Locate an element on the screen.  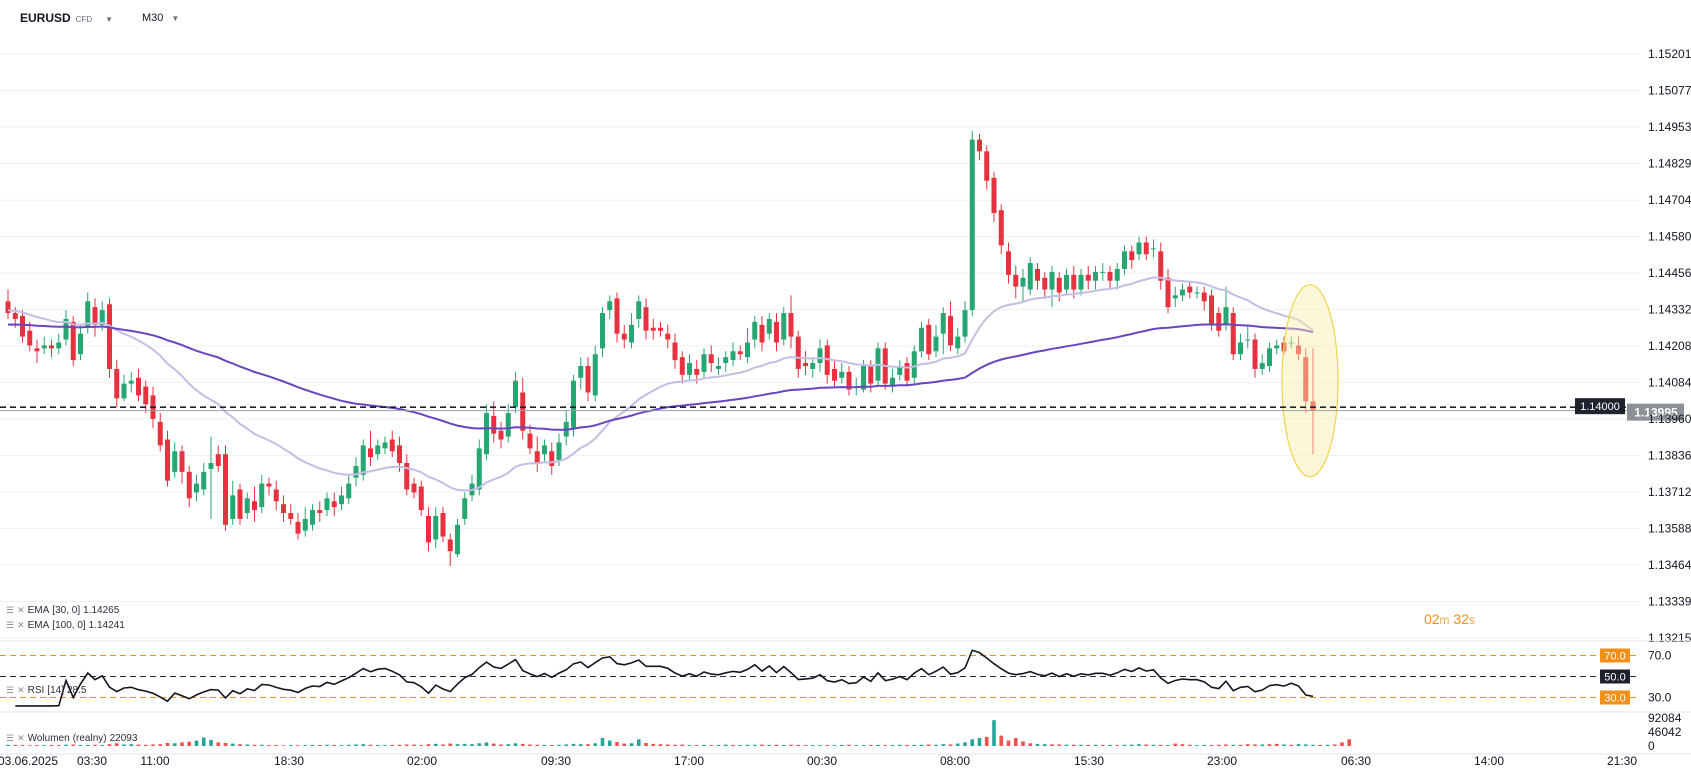
ema30-legend: ☰ ✕ EMA [30, 0] 1.14265 is located at coordinates (62, 610).